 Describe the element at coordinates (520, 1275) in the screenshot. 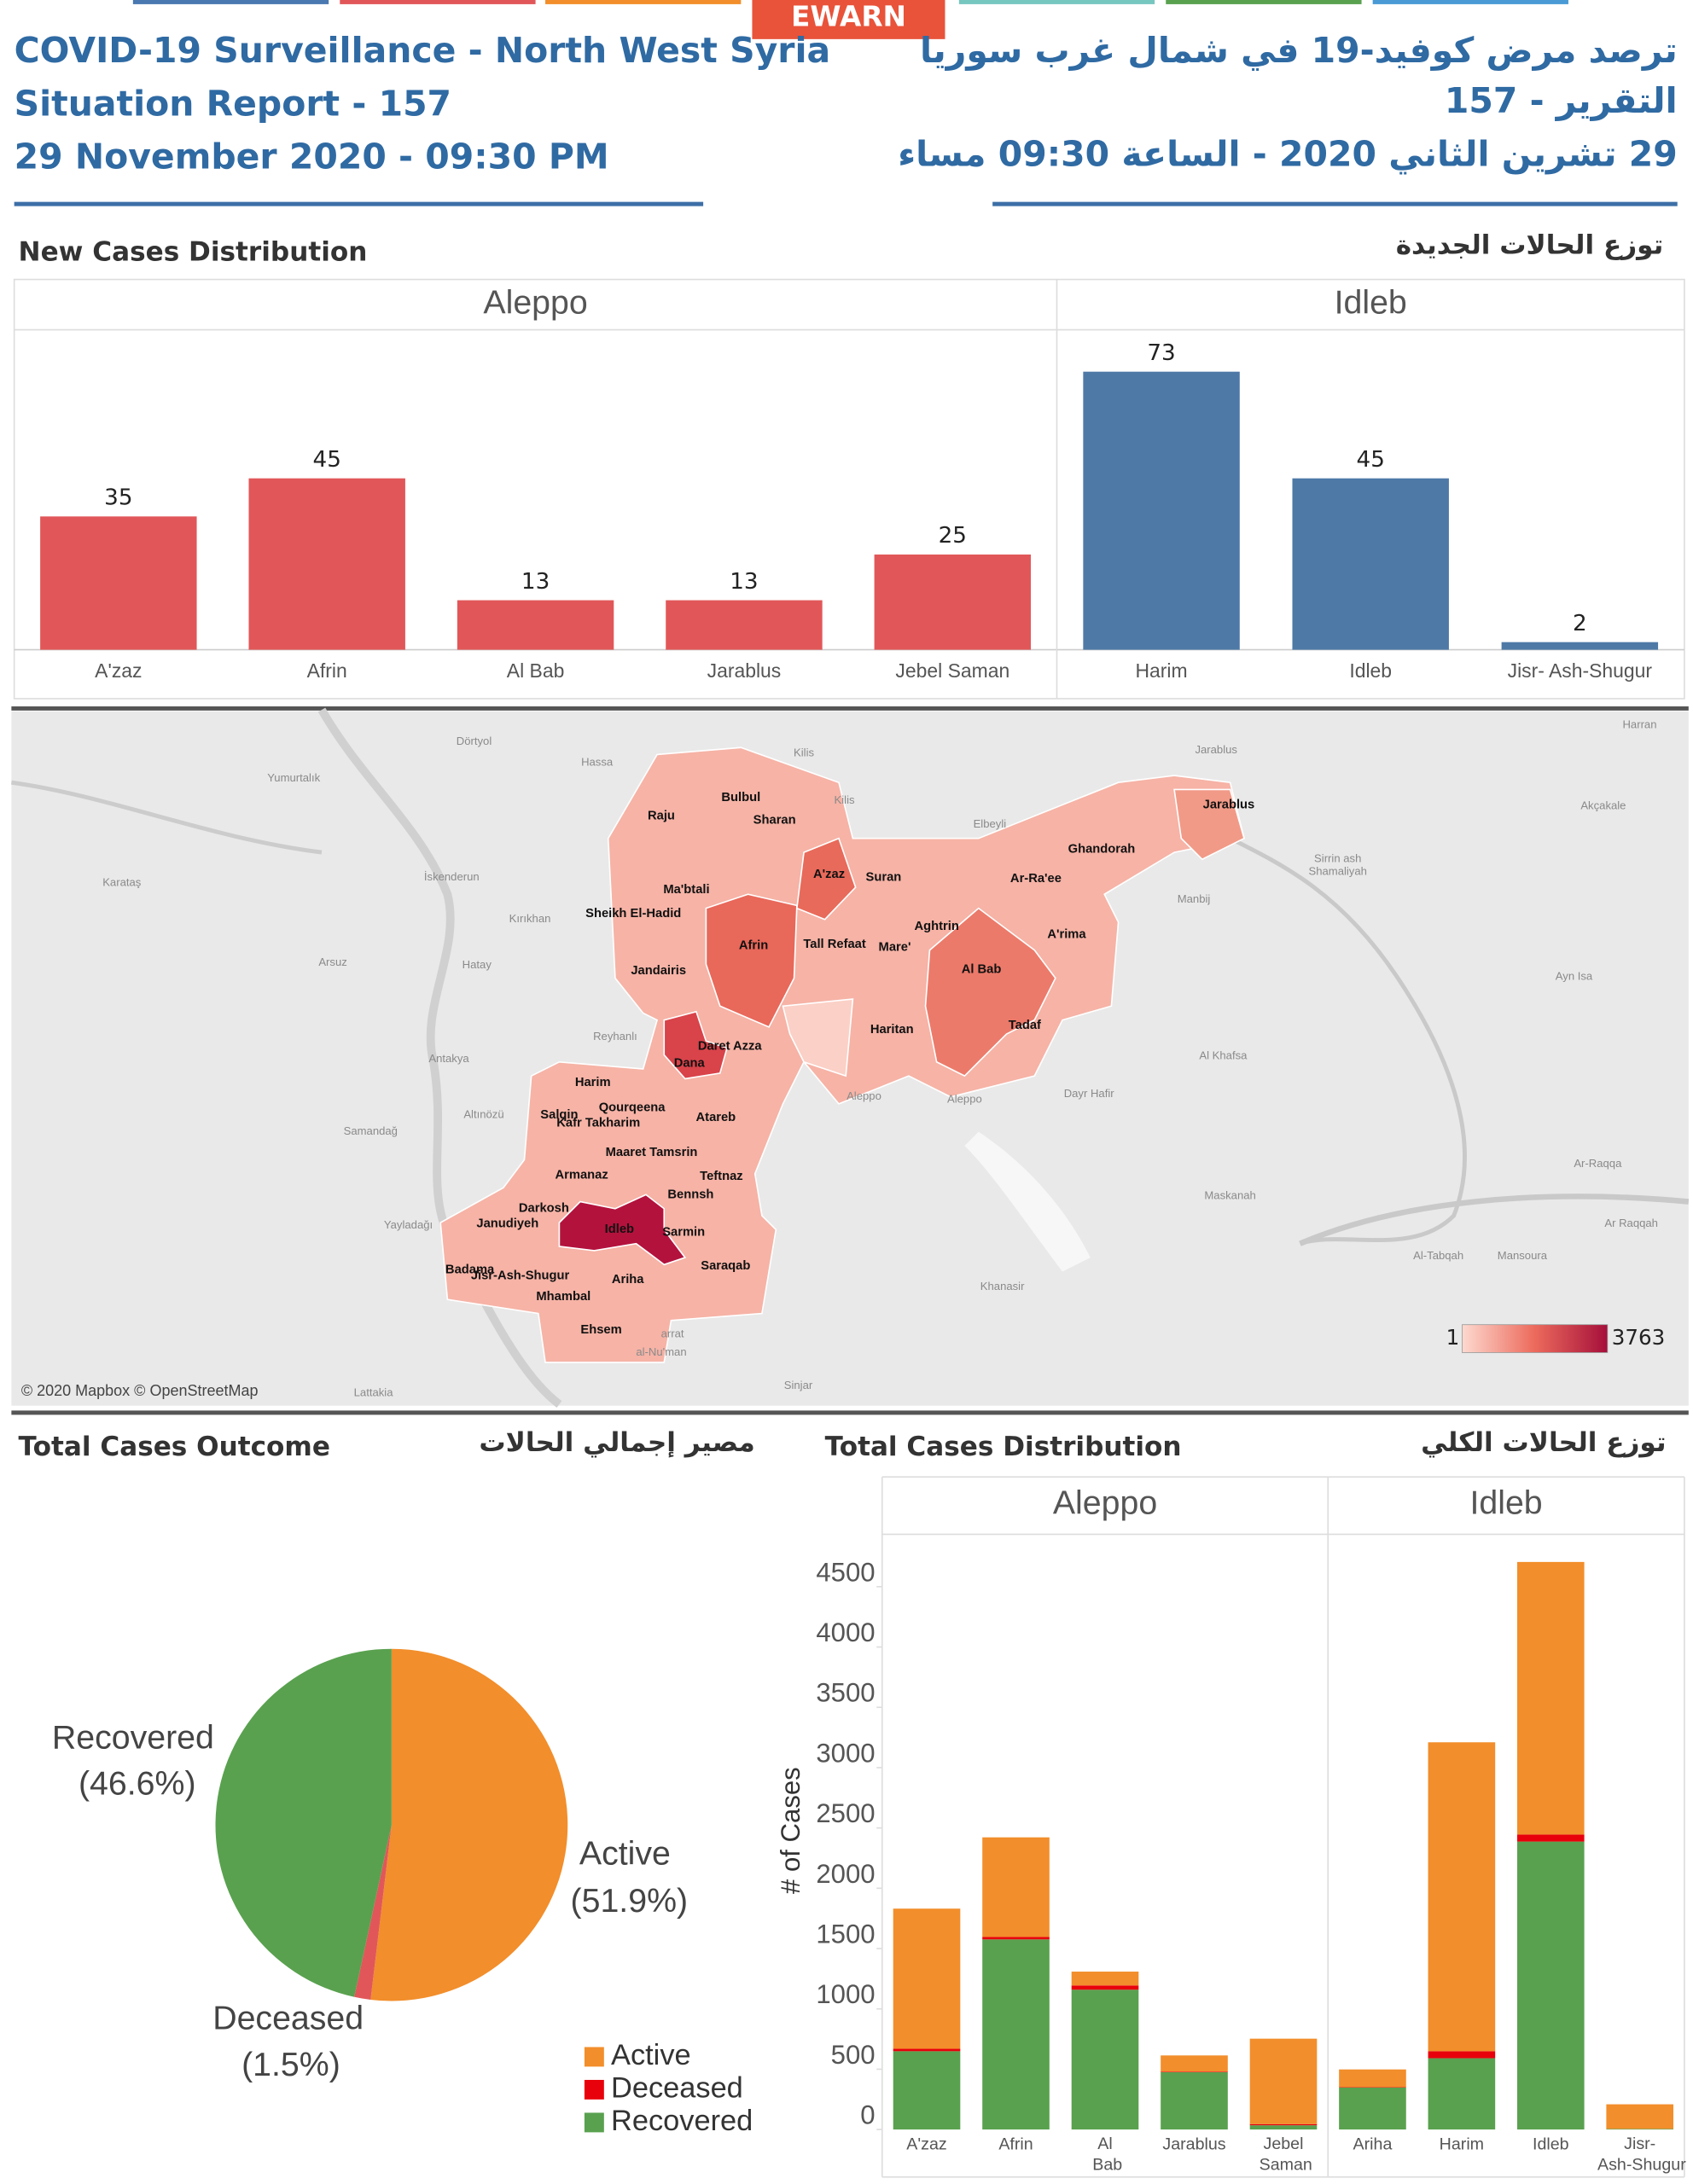

I see `map-district-label: Jisr-Ash-Shugur` at that location.